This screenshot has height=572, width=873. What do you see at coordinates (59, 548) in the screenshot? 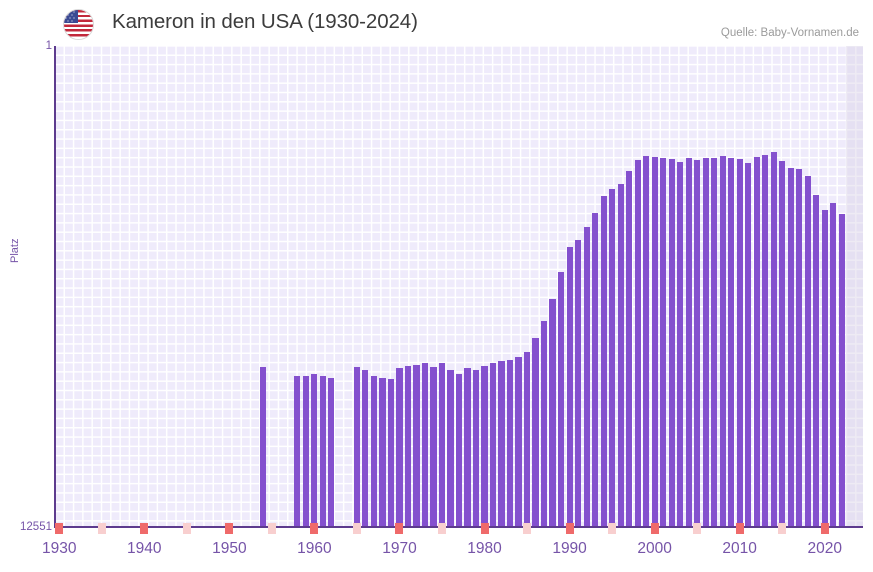
I see `x-axis-tick-label: 1930` at bounding box center [59, 548].